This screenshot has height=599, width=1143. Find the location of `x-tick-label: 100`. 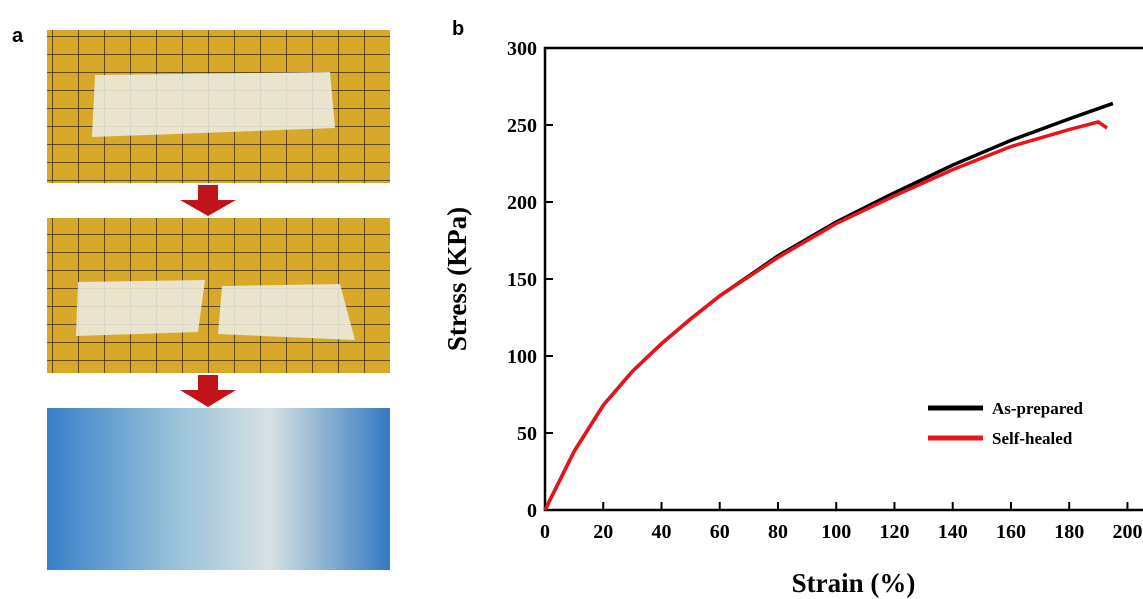

x-tick-label: 100 is located at coordinates (836, 532).